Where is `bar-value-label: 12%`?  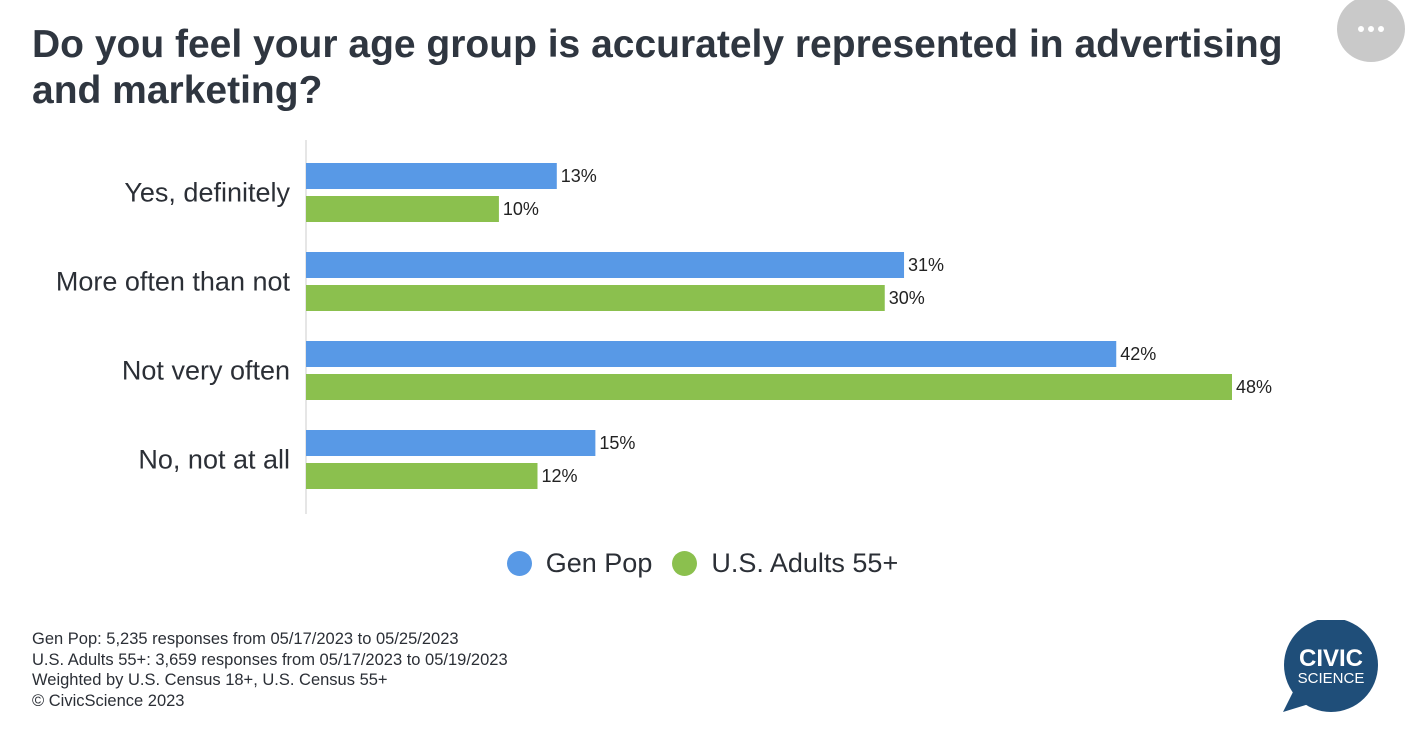 bar-value-label: 12% is located at coordinates (560, 476).